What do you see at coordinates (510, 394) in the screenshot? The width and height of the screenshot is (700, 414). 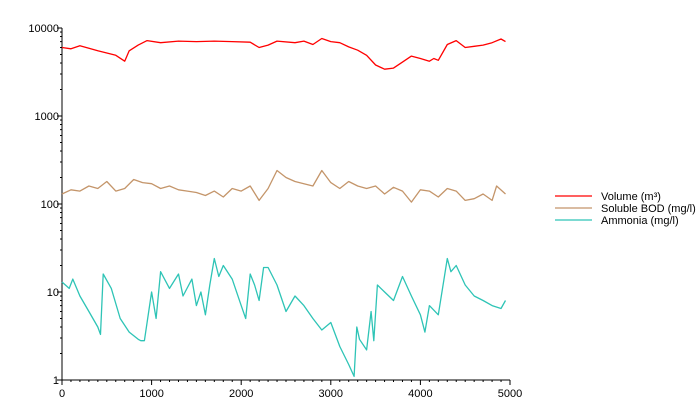 I see `x-tick-label: 5000` at bounding box center [510, 394].